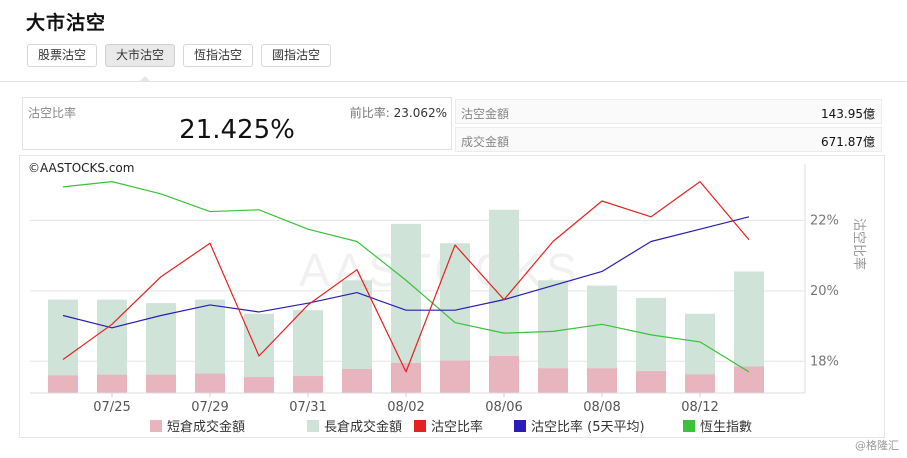 The image size is (907, 458). What do you see at coordinates (601, 407) in the screenshot?
I see `x-tick-label: 08/08` at bounding box center [601, 407].